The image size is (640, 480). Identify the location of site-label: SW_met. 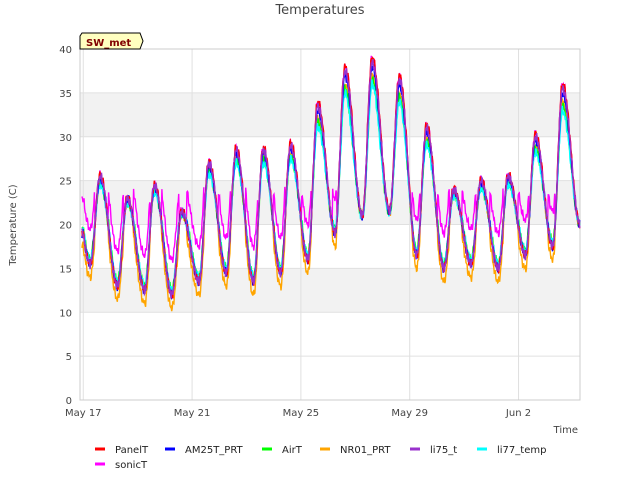
(108, 43).